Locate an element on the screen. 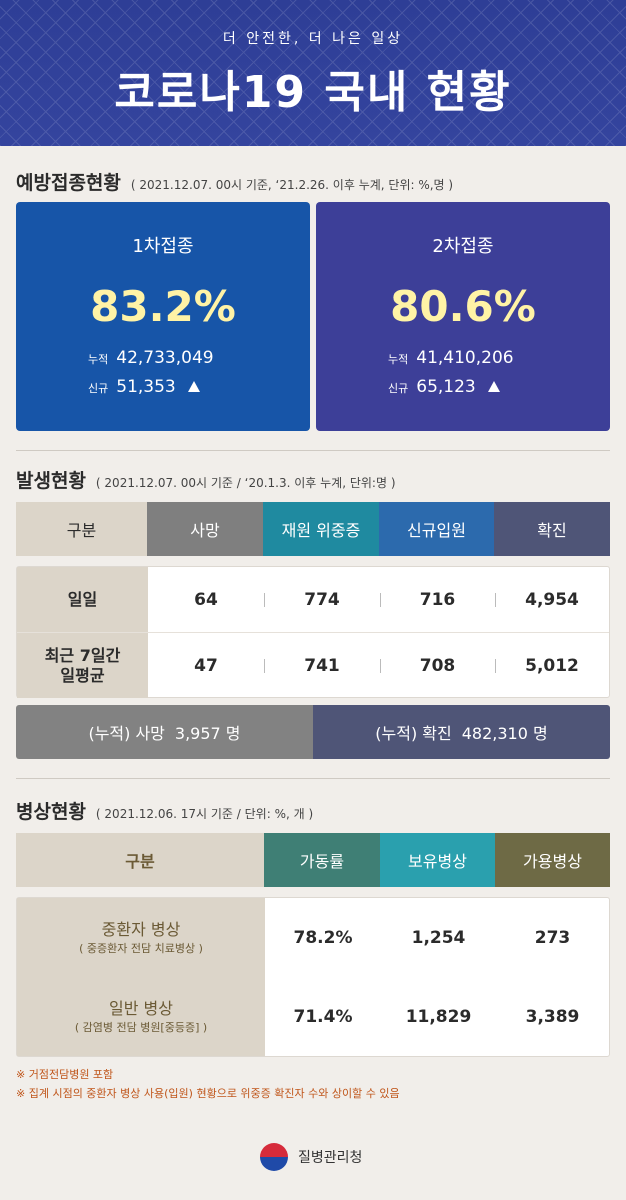  cumulative-value: 42,733,049 is located at coordinates (165, 358).